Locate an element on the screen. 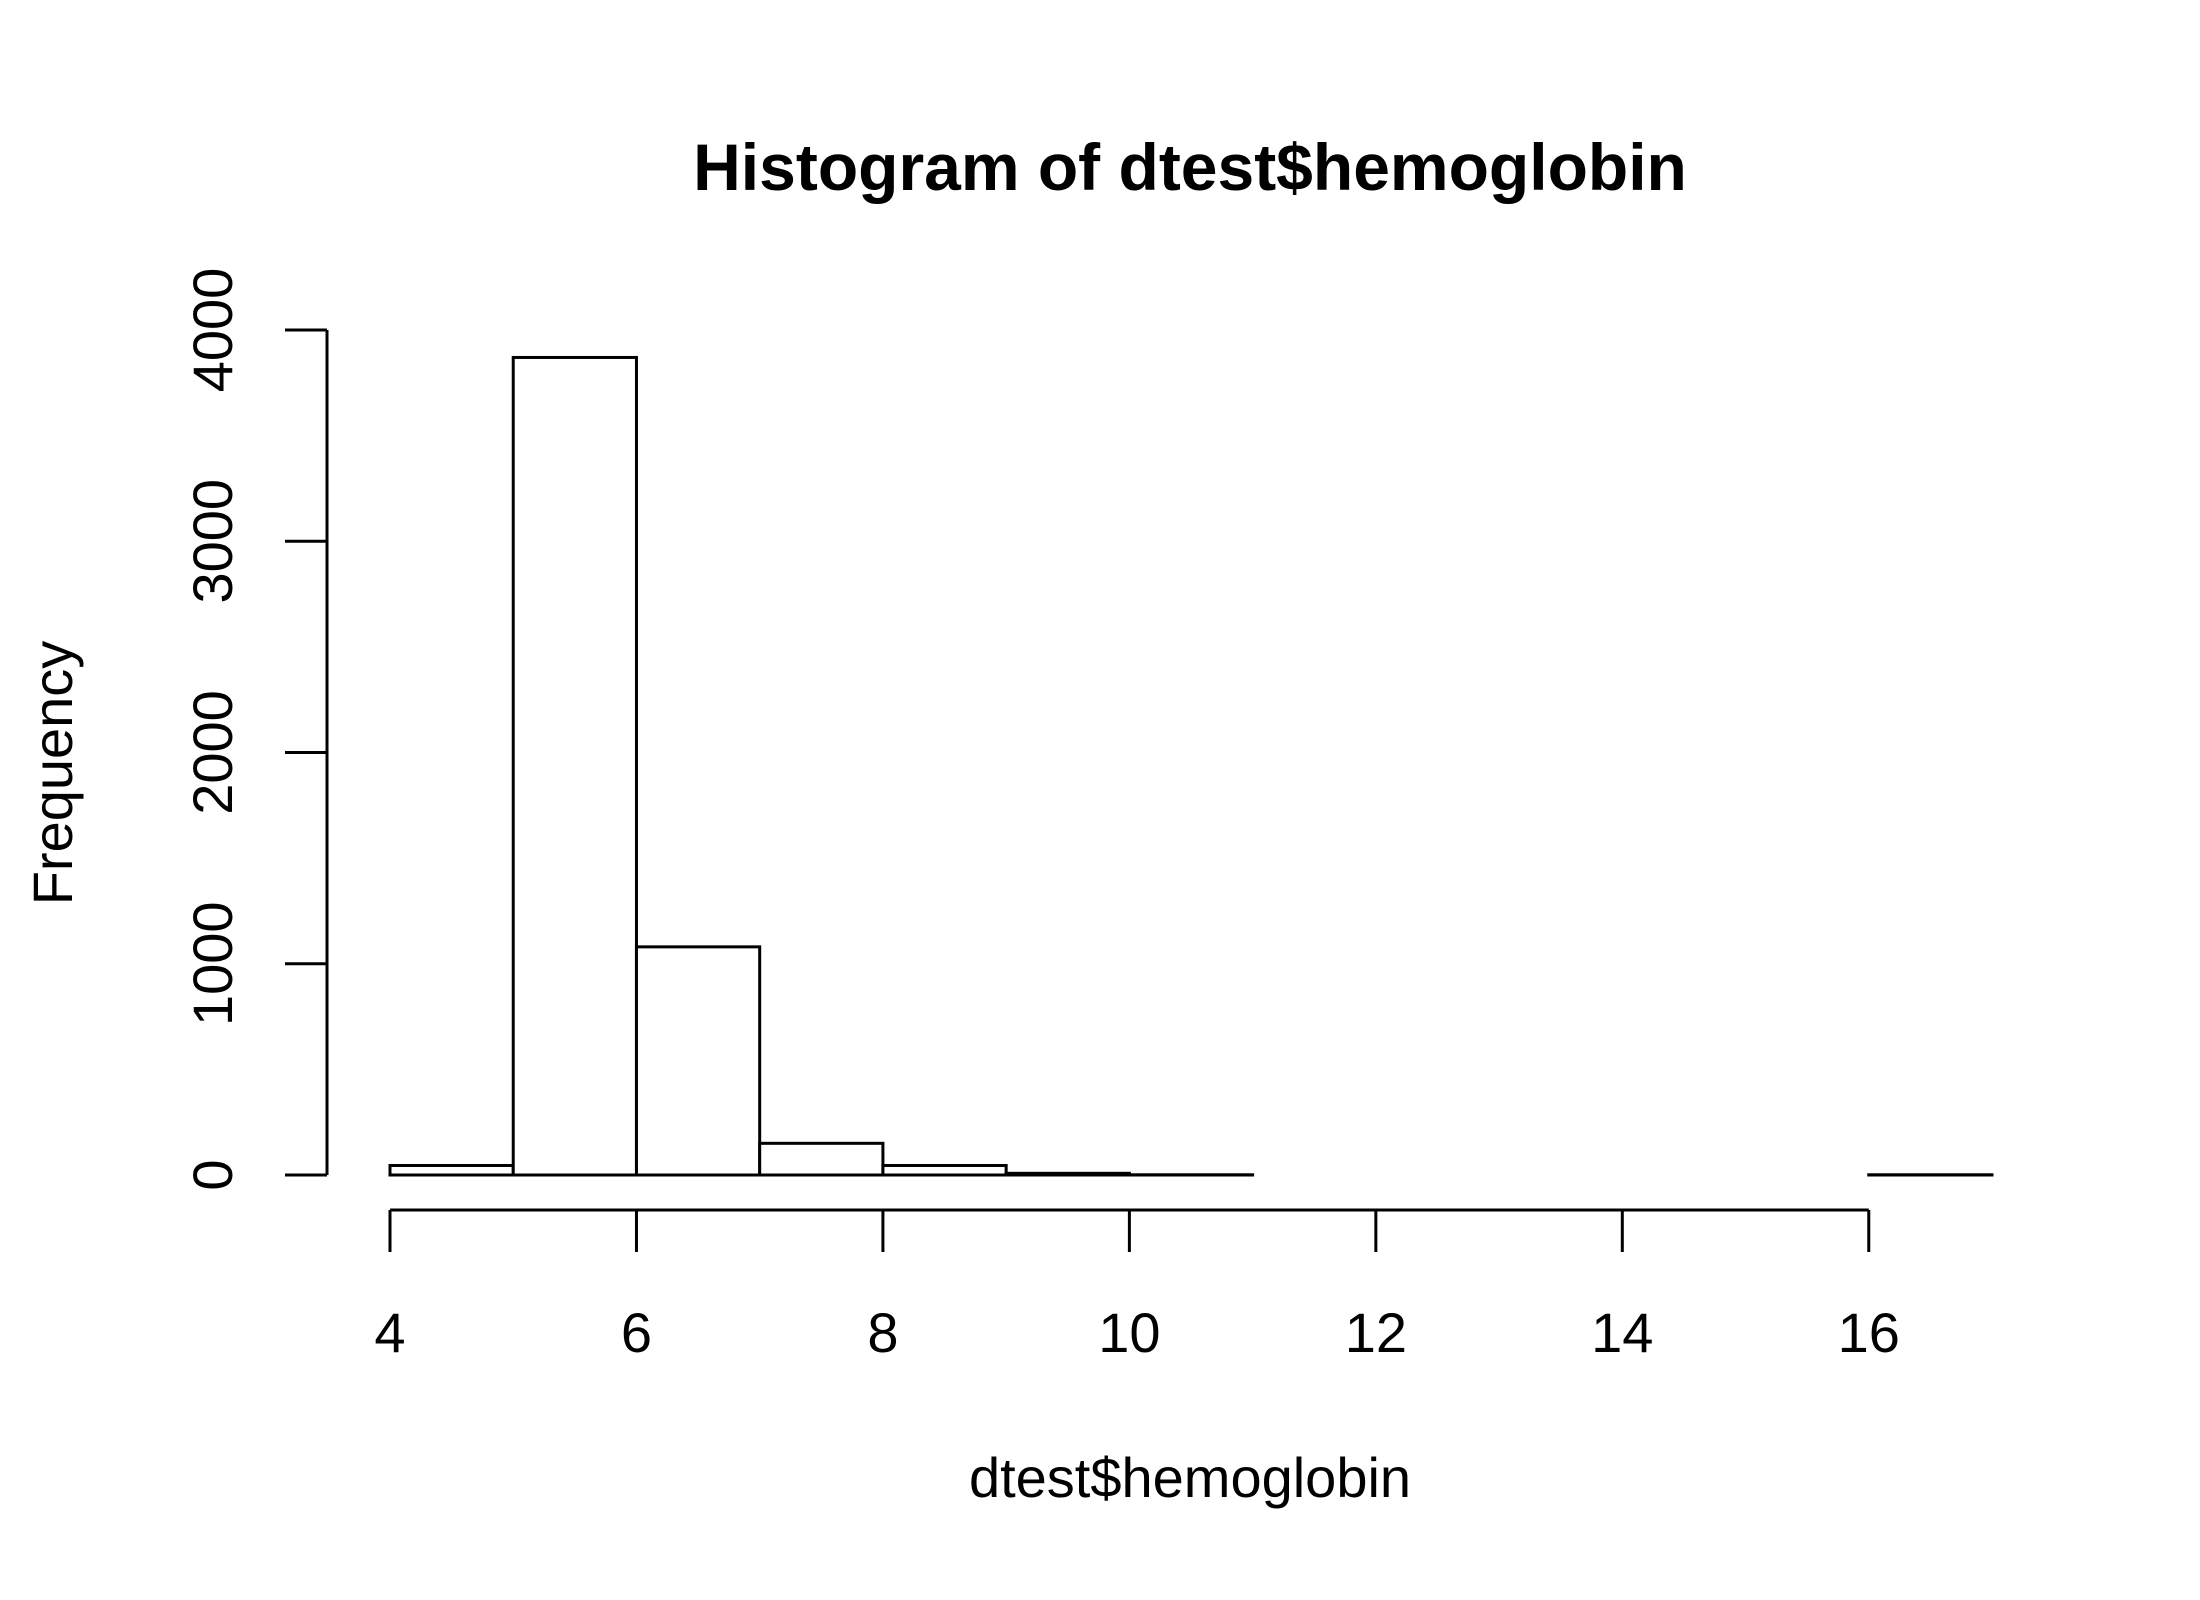  x-tick-label: 8 is located at coordinates (882, 1332).